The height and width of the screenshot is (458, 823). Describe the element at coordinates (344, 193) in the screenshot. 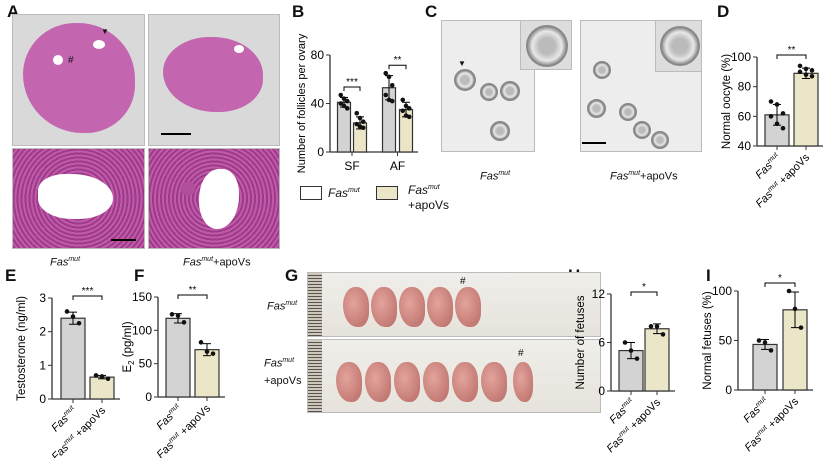

I see `legend-label-fasmut: Fasmut` at that location.